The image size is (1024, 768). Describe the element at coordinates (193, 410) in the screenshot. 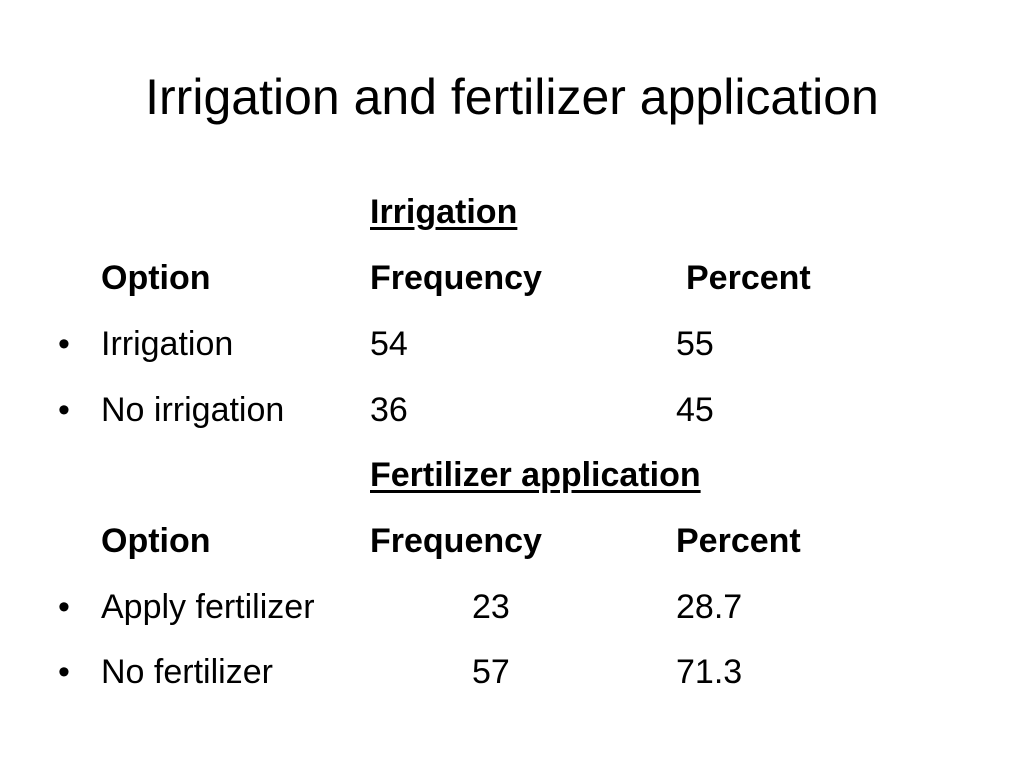

I see `irrigation-row-option: No irrigation` at that location.